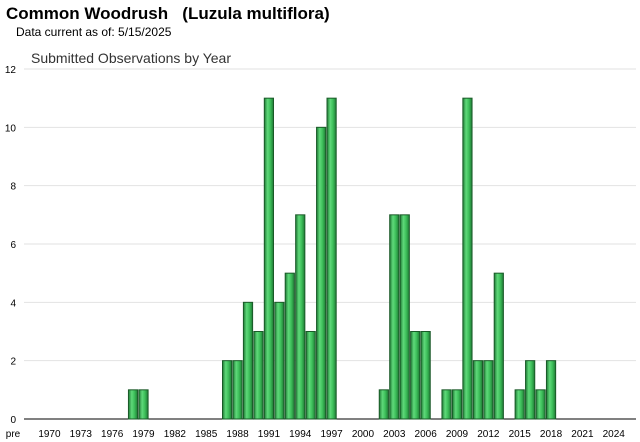  What do you see at coordinates (248, 360) in the screenshot?
I see `bar-1989` at bounding box center [248, 360].